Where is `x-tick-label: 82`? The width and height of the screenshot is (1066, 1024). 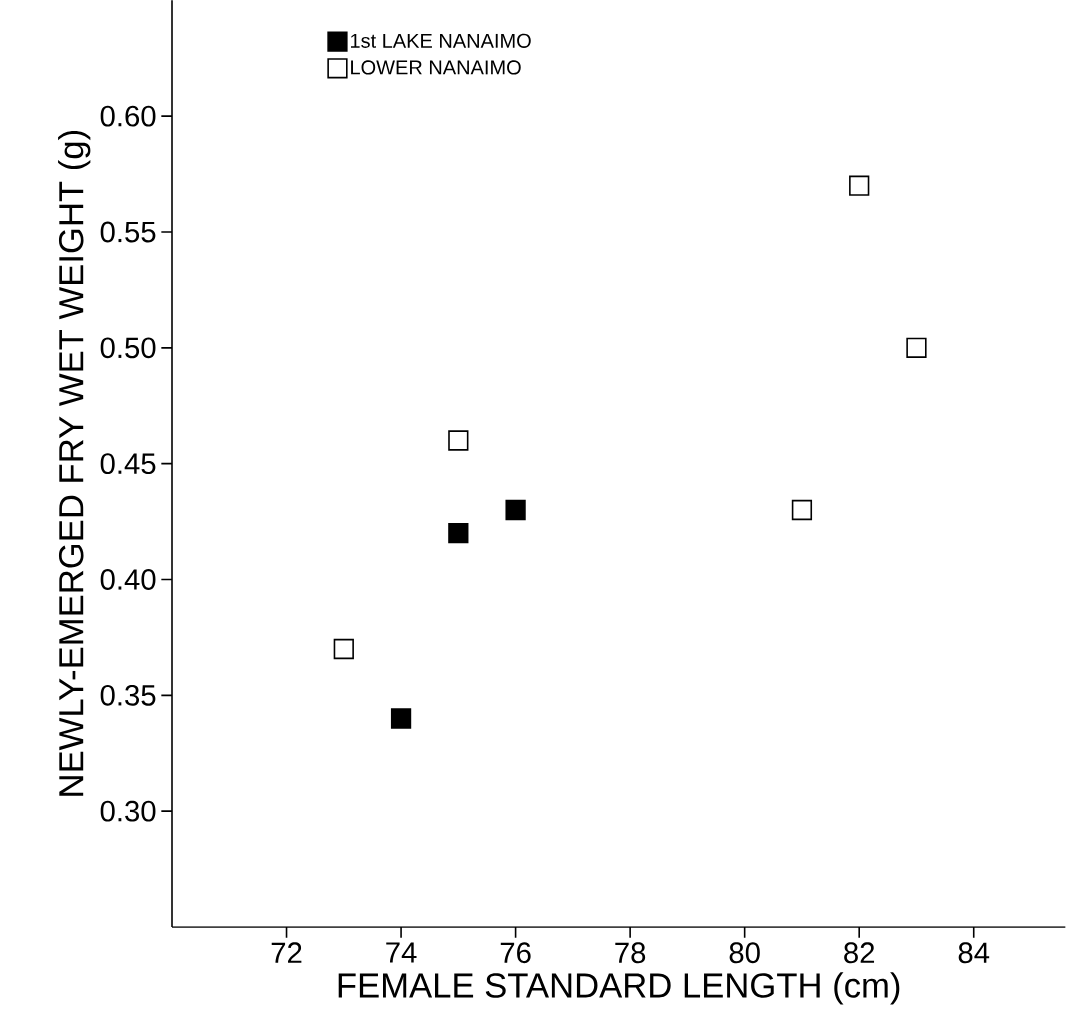
x-tick-label: 82 is located at coordinates (859, 953).